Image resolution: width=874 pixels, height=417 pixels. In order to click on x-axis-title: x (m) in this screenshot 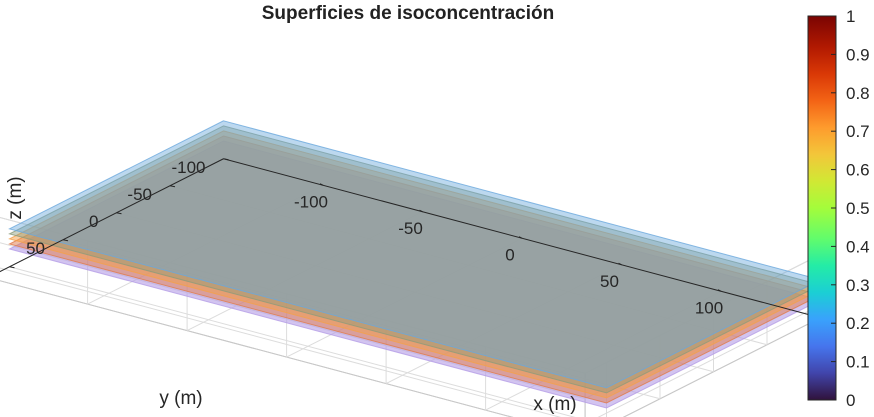, I will do `click(554, 404)`.